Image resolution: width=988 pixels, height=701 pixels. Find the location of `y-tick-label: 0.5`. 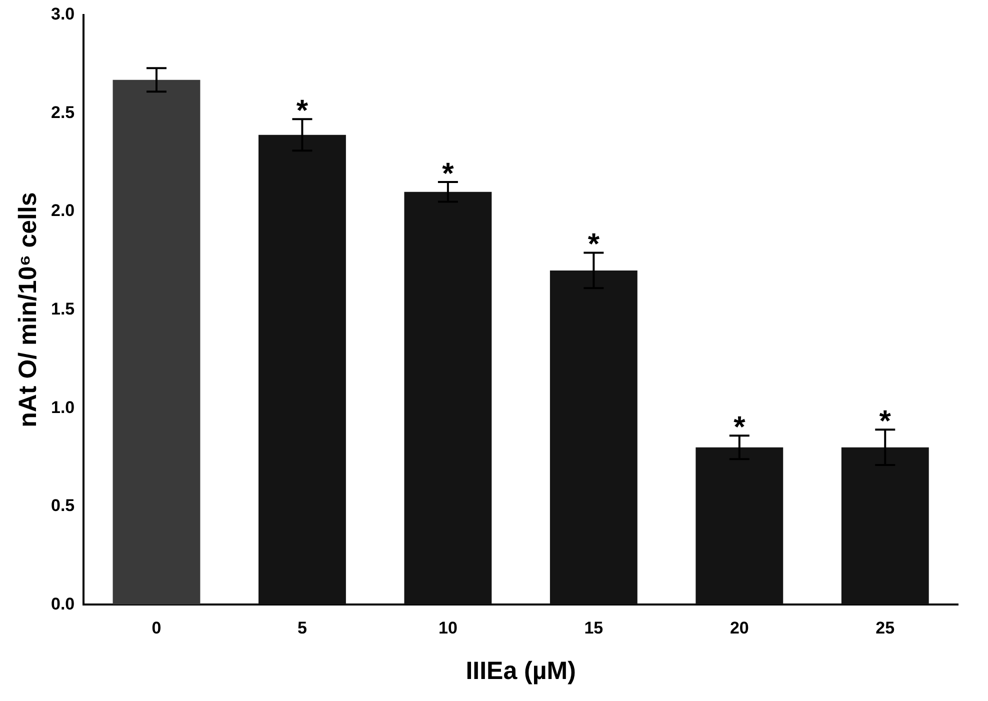

y-tick-label: 0.5 is located at coordinates (62, 506).